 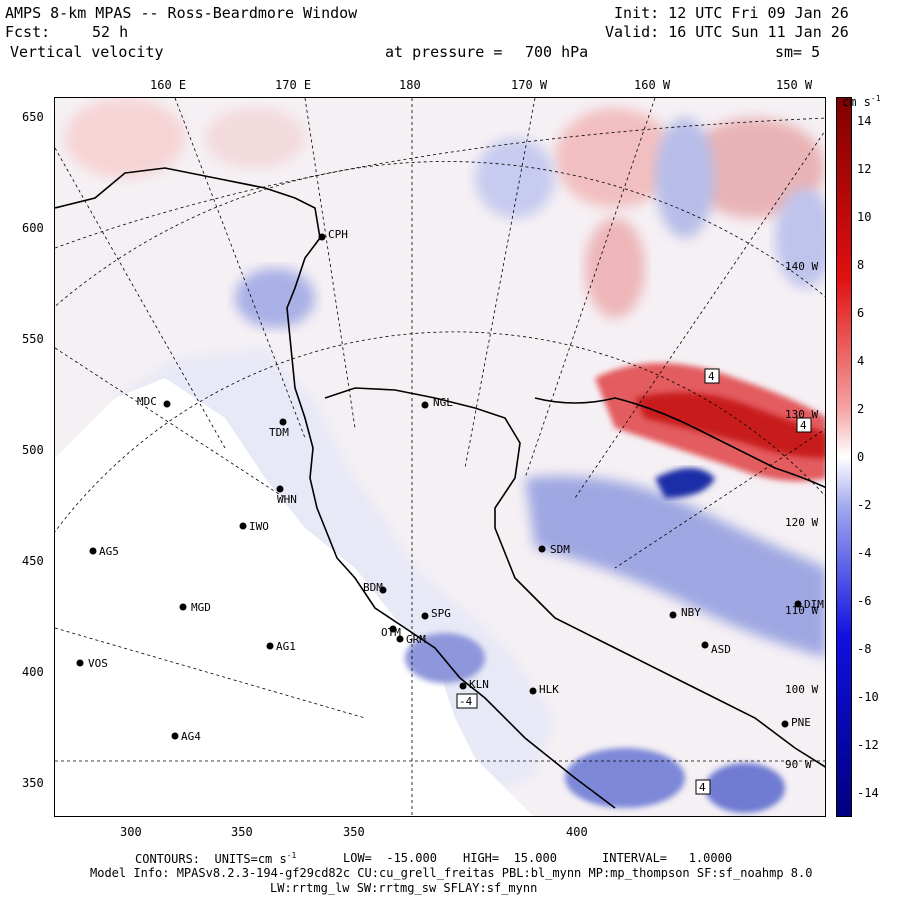 What do you see at coordinates (727, 32) in the screenshot?
I see `valid-time: Valid: 16 UTC Sun 11 Jan 26` at bounding box center [727, 32].